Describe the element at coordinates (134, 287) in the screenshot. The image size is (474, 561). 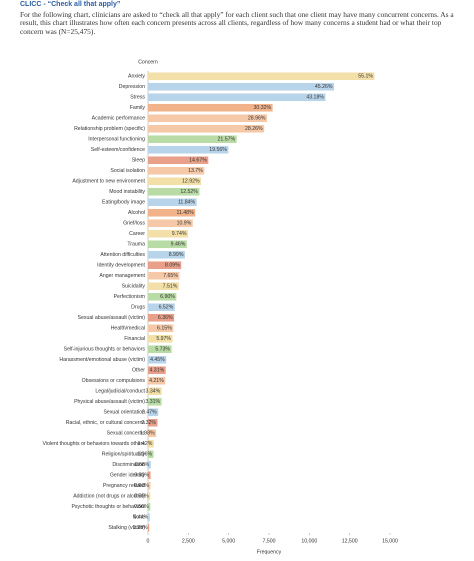
I see `y-tick-label: Suicidality` at that location.